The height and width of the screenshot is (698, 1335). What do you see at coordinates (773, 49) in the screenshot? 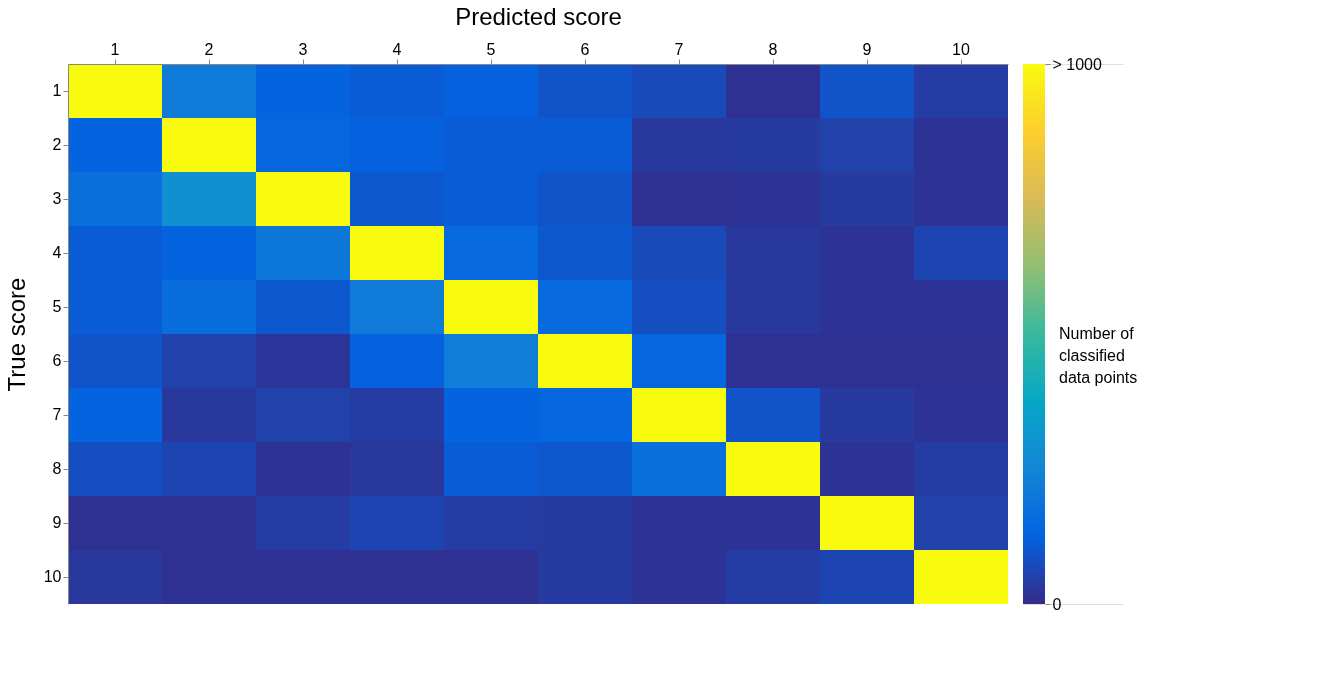
I see `x-tick-label: 8` at bounding box center [773, 49].